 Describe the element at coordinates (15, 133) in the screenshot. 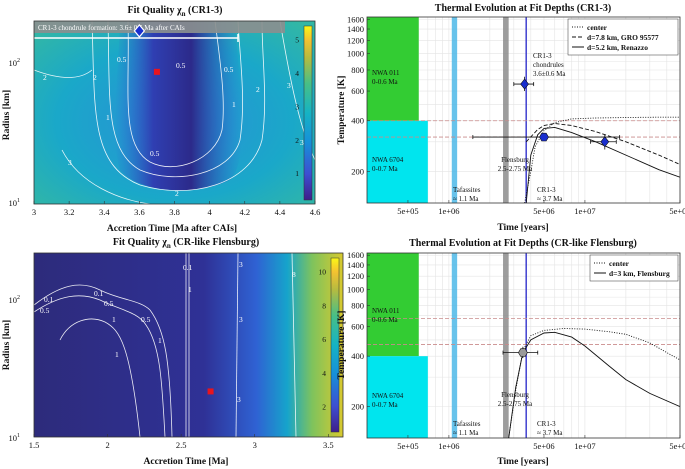

I see `p1-y-ticks: 10¹ 10²` at that location.